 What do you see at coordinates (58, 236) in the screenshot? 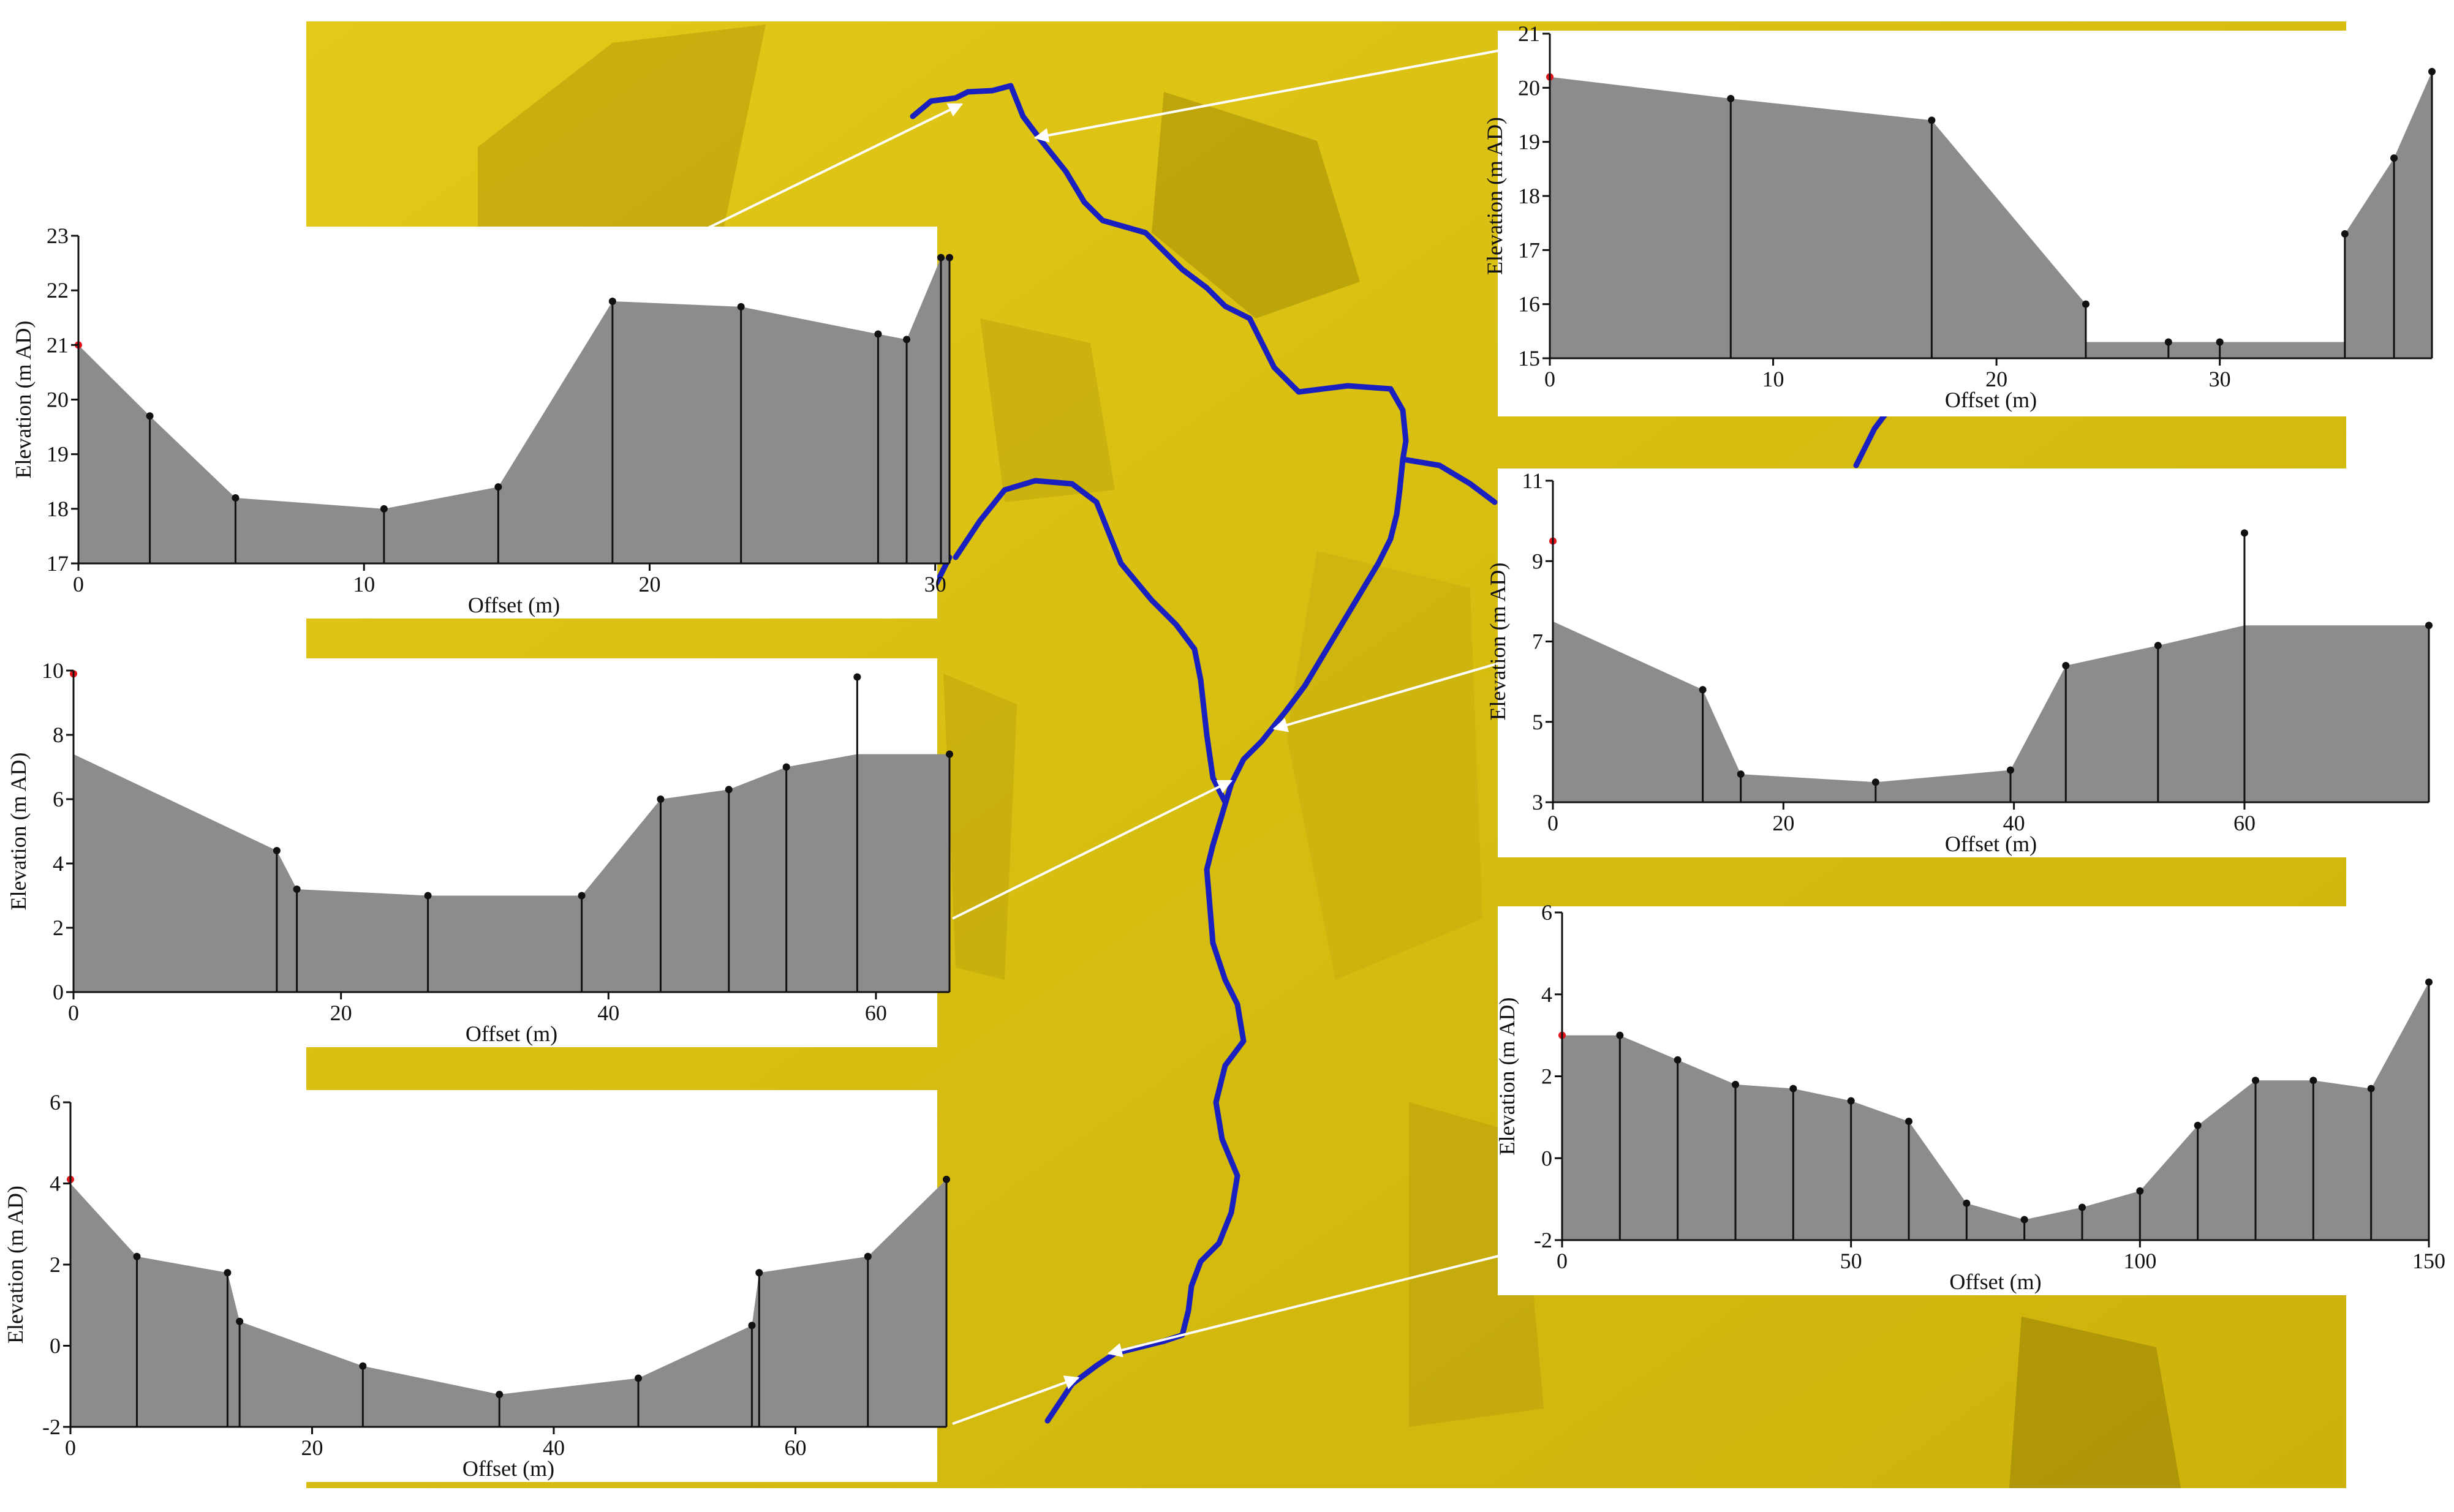
I see `y-tick-label: 23` at bounding box center [58, 236].